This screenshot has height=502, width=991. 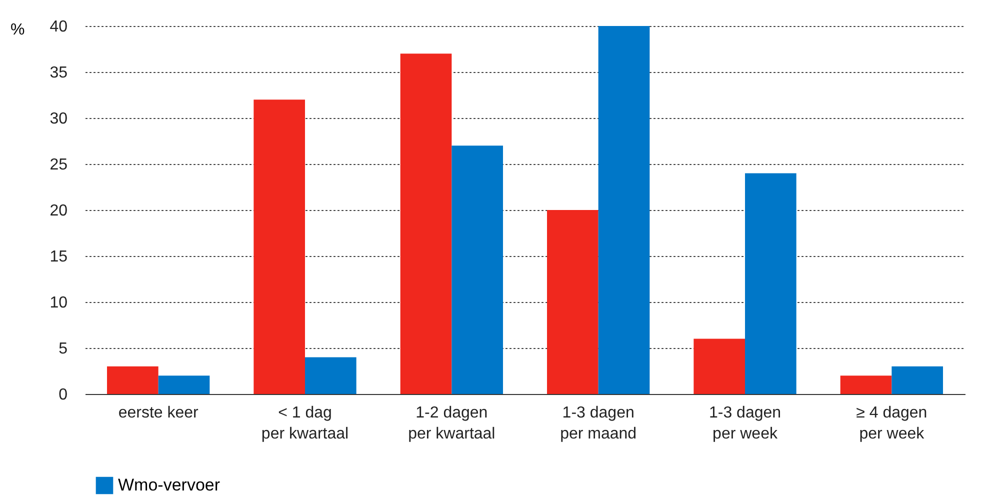 What do you see at coordinates (59, 27) in the screenshot?
I see `y-tick-label: 40` at bounding box center [59, 27].